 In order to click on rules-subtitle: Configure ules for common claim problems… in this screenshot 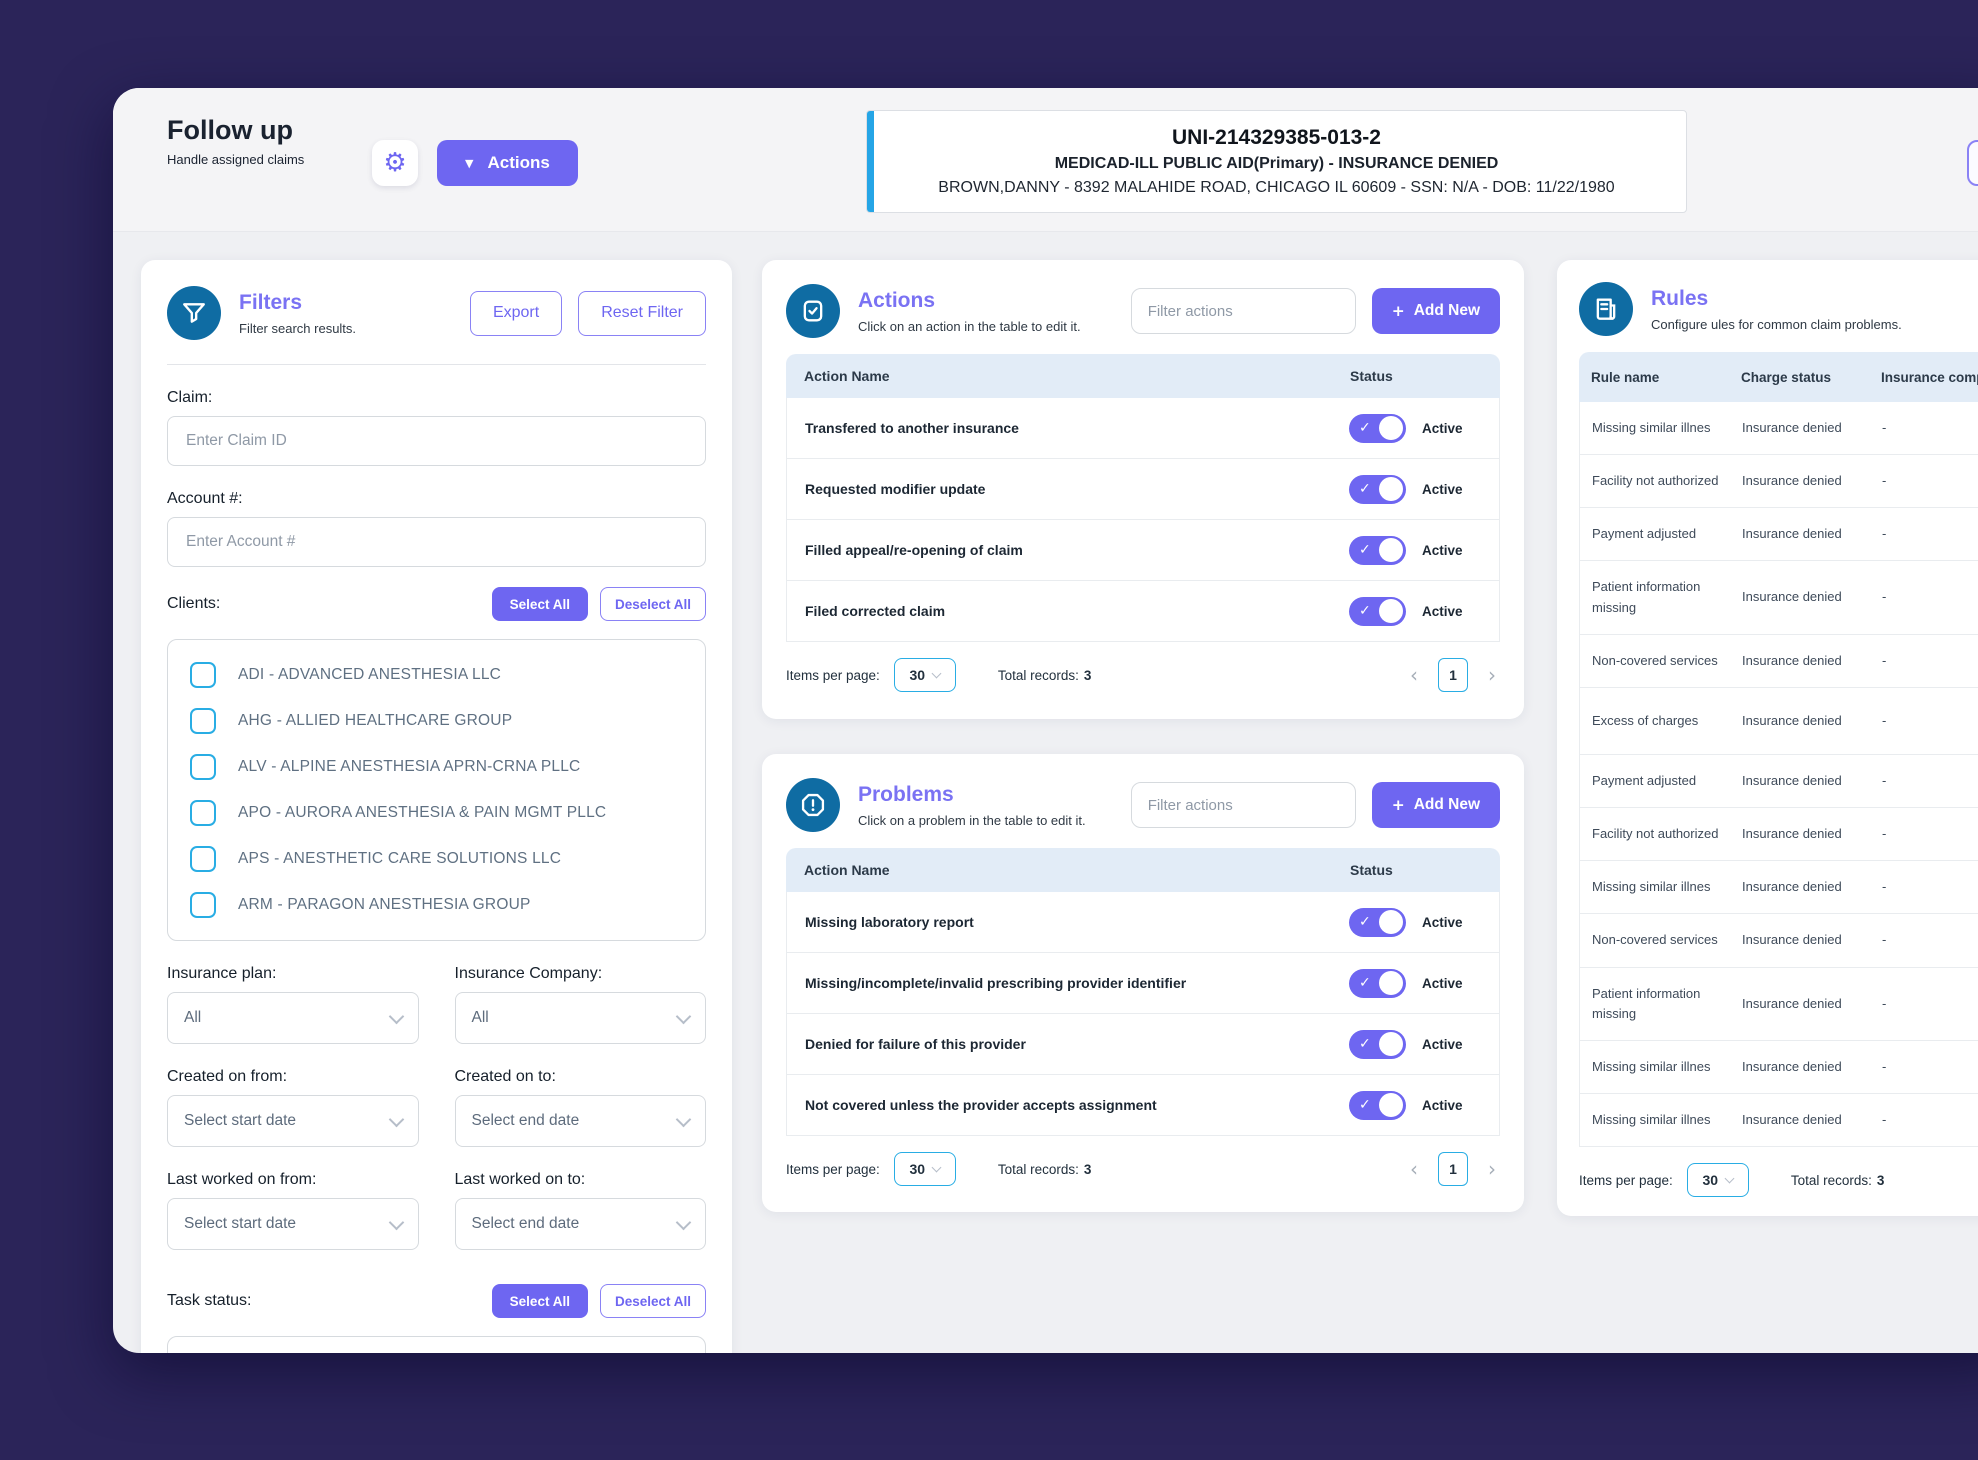, I will do `click(1776, 324)`.